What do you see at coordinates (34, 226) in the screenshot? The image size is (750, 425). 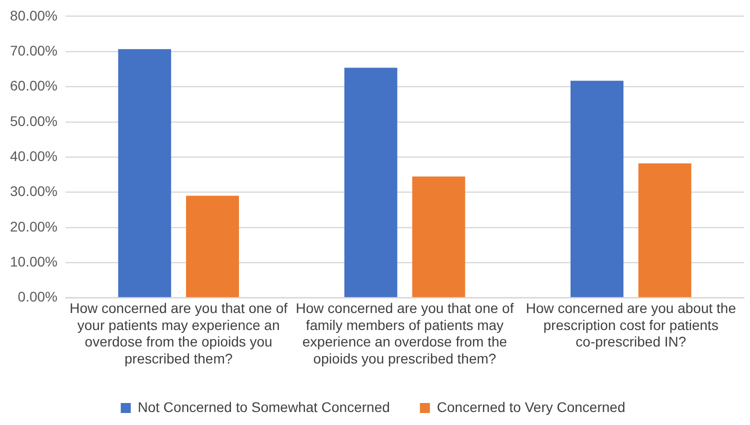 I see `y-tick-label: 20.00%` at bounding box center [34, 226].